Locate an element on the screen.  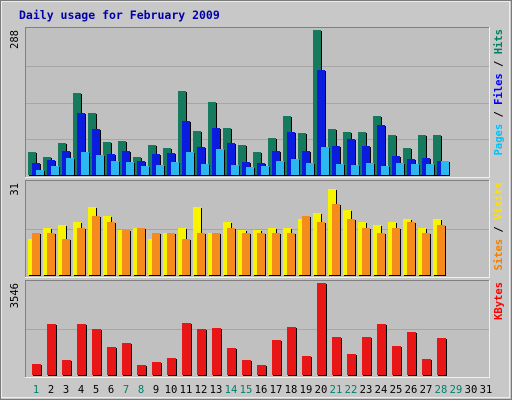
legend-part: Visits is located at coordinates (499, 201).